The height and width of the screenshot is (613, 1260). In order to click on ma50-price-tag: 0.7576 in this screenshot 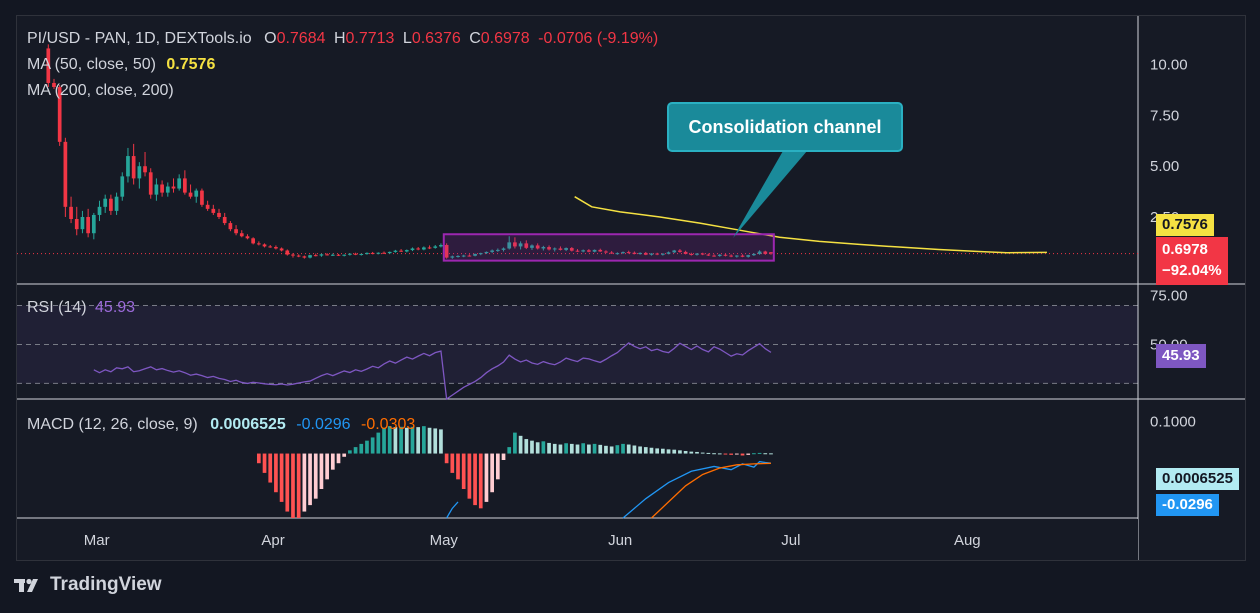, I will do `click(1185, 225)`.